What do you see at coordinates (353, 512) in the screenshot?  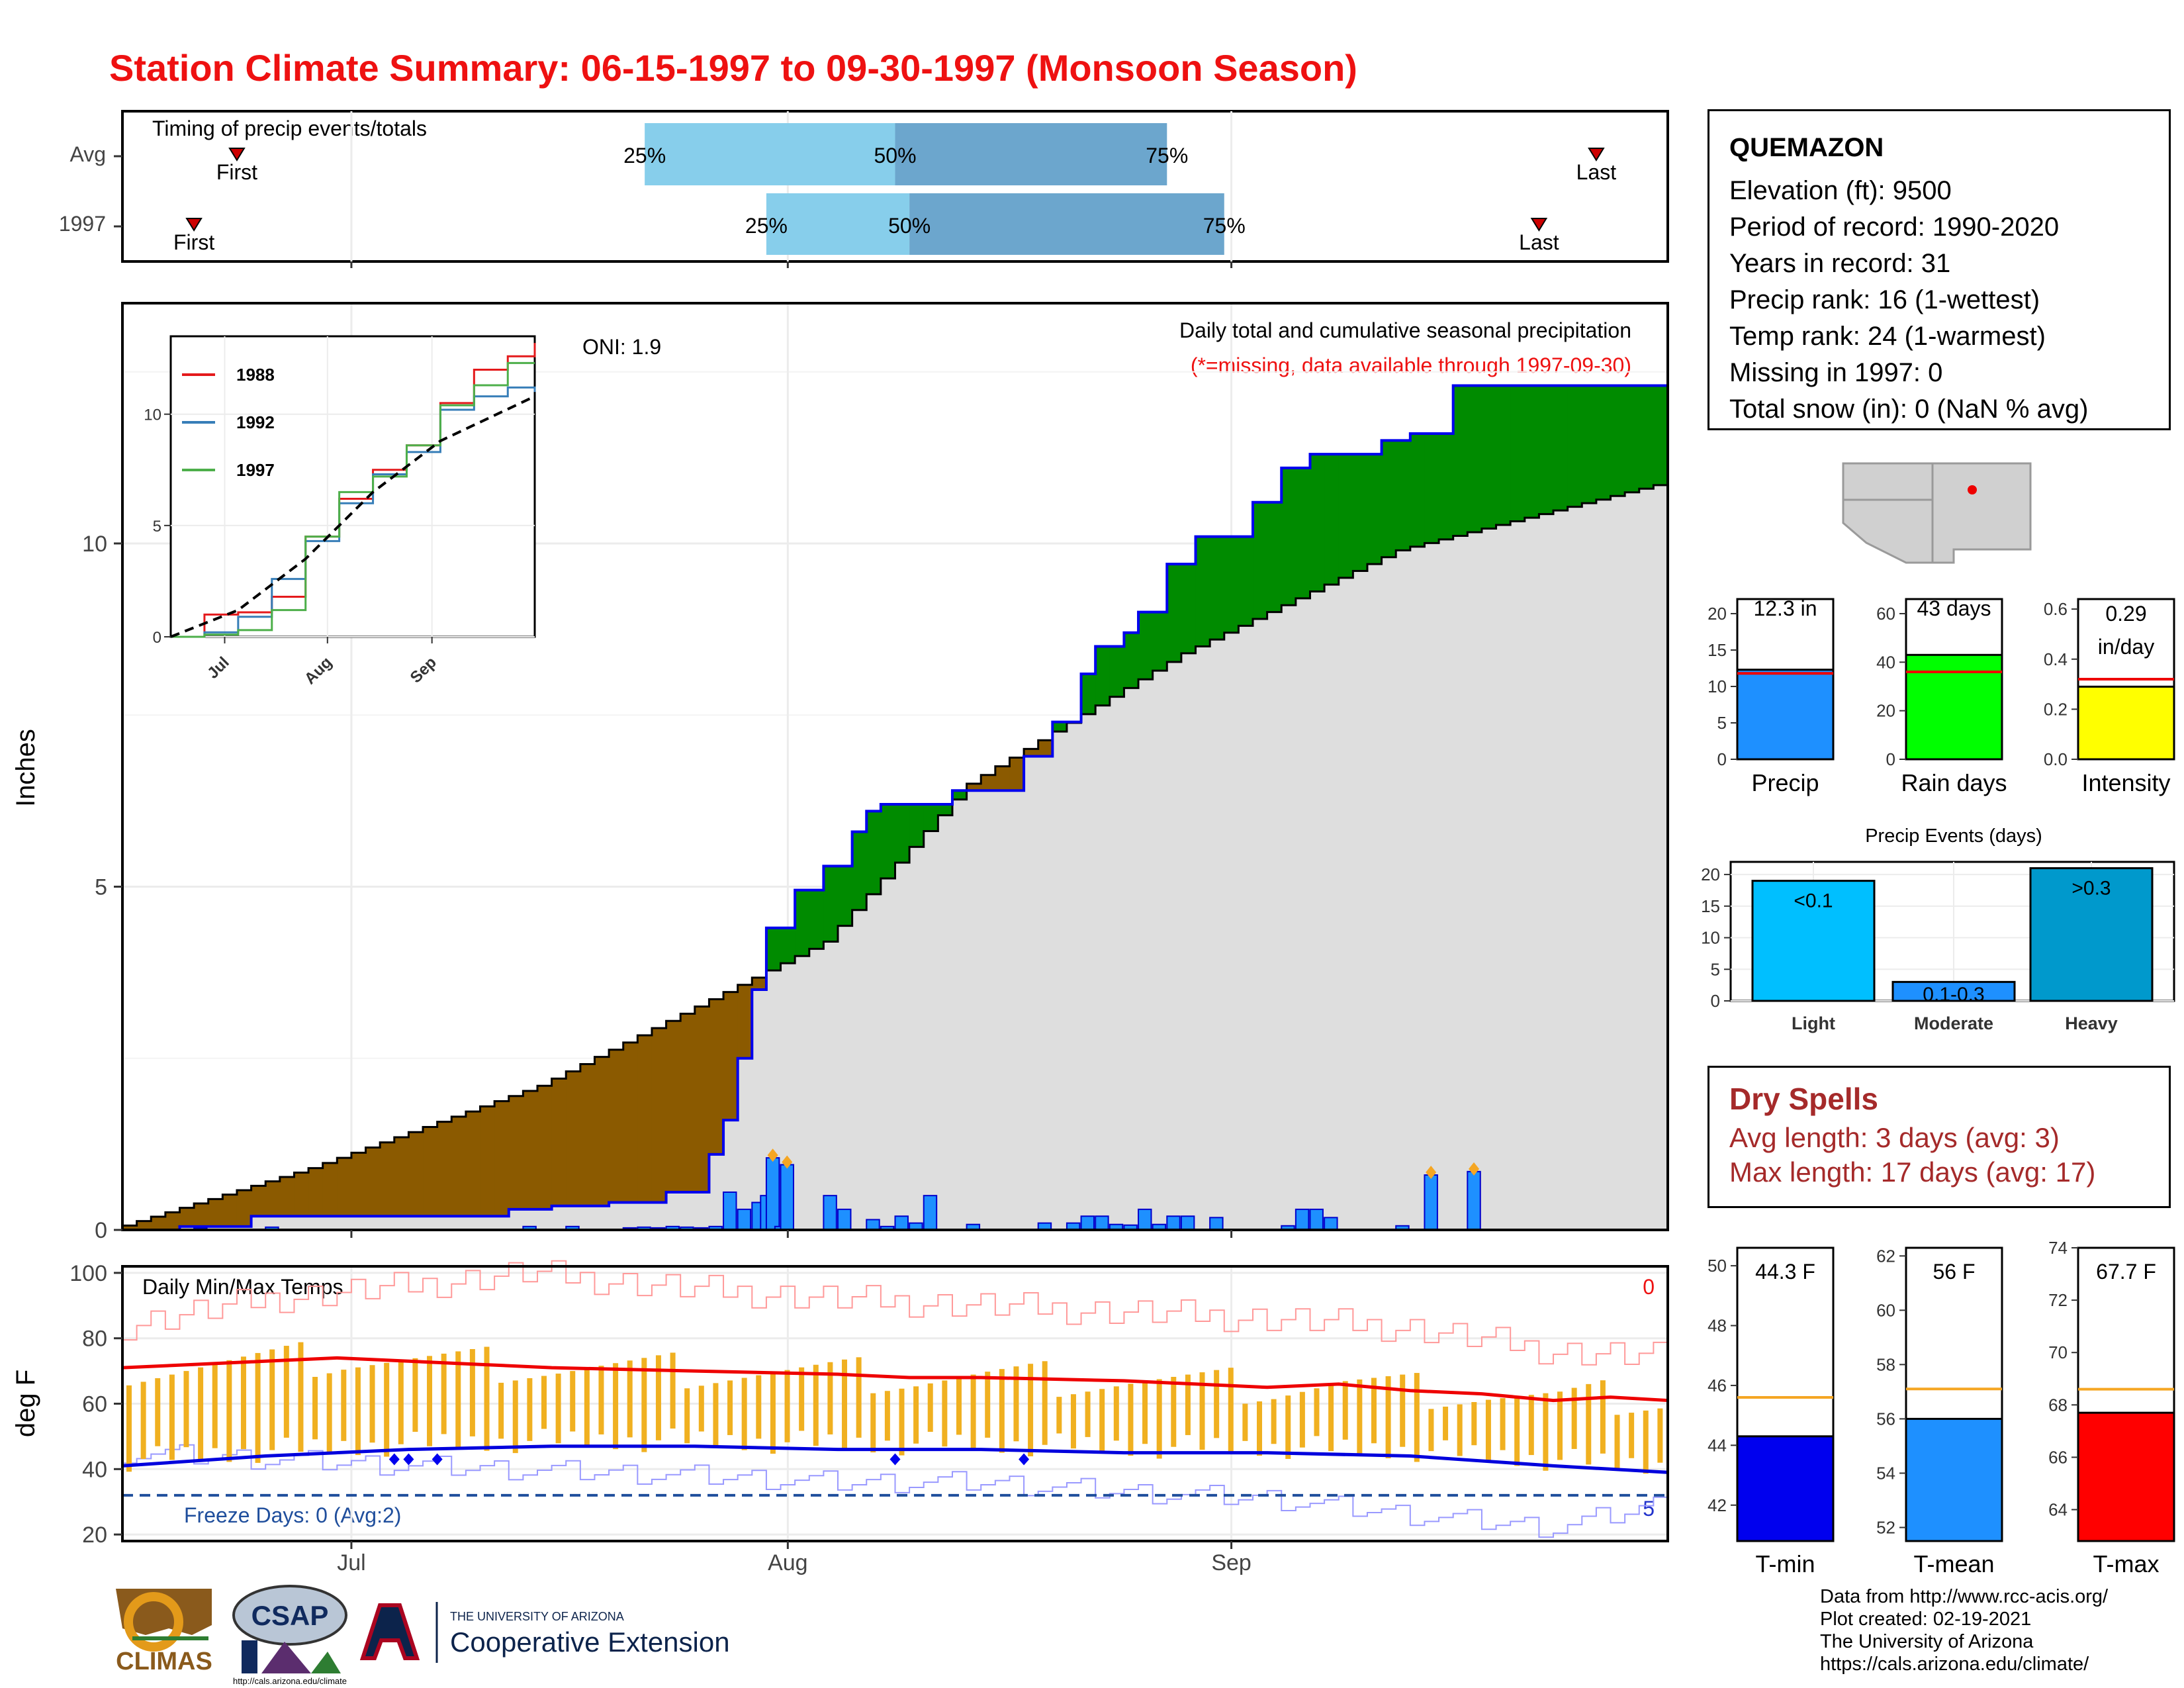 I see `inset-series-1992` at bounding box center [353, 512].